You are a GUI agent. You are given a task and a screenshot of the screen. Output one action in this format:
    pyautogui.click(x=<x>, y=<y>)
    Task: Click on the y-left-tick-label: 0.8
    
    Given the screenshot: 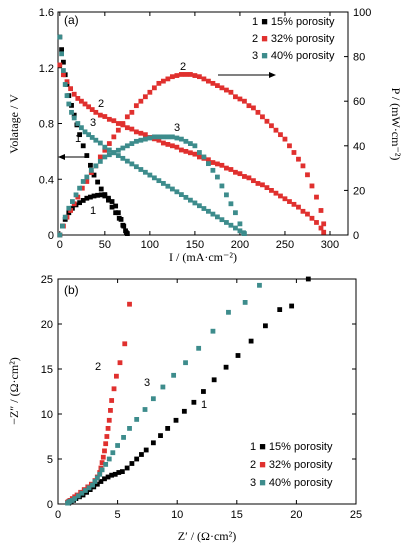 What is the action you would take?
    pyautogui.click(x=46, y=125)
    